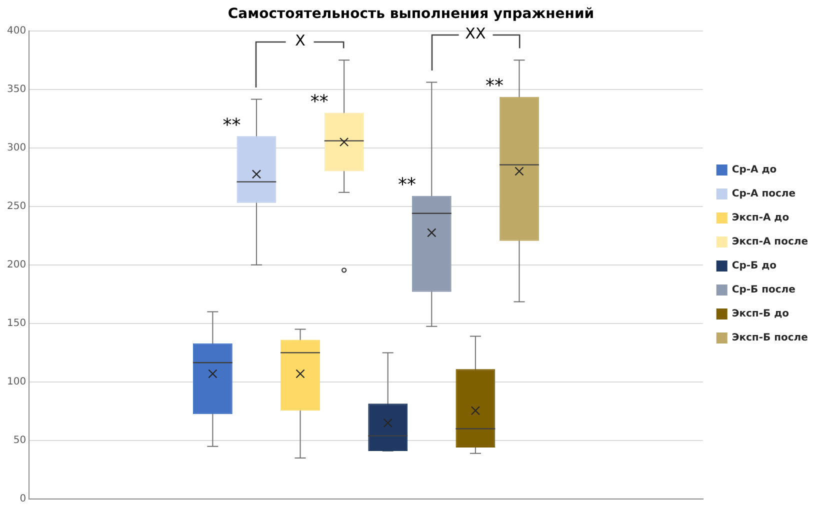 This screenshot has height=508, width=824. Describe the element at coordinates (16, 324) in the screenshot. I see `y-tick-label: 150` at that location.